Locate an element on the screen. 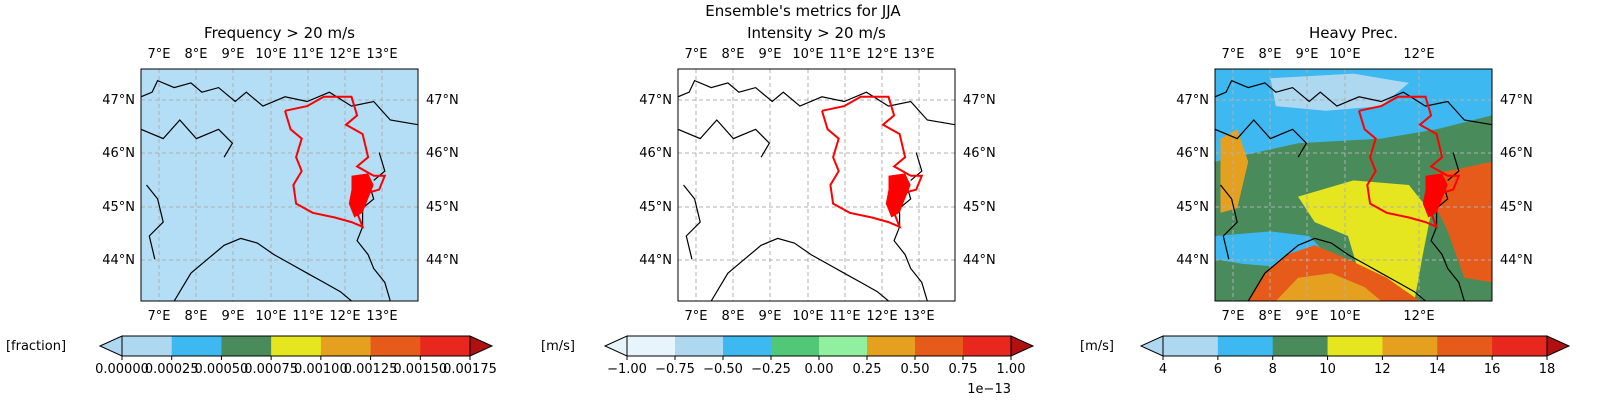  map-frame is located at coordinates (816, 185).